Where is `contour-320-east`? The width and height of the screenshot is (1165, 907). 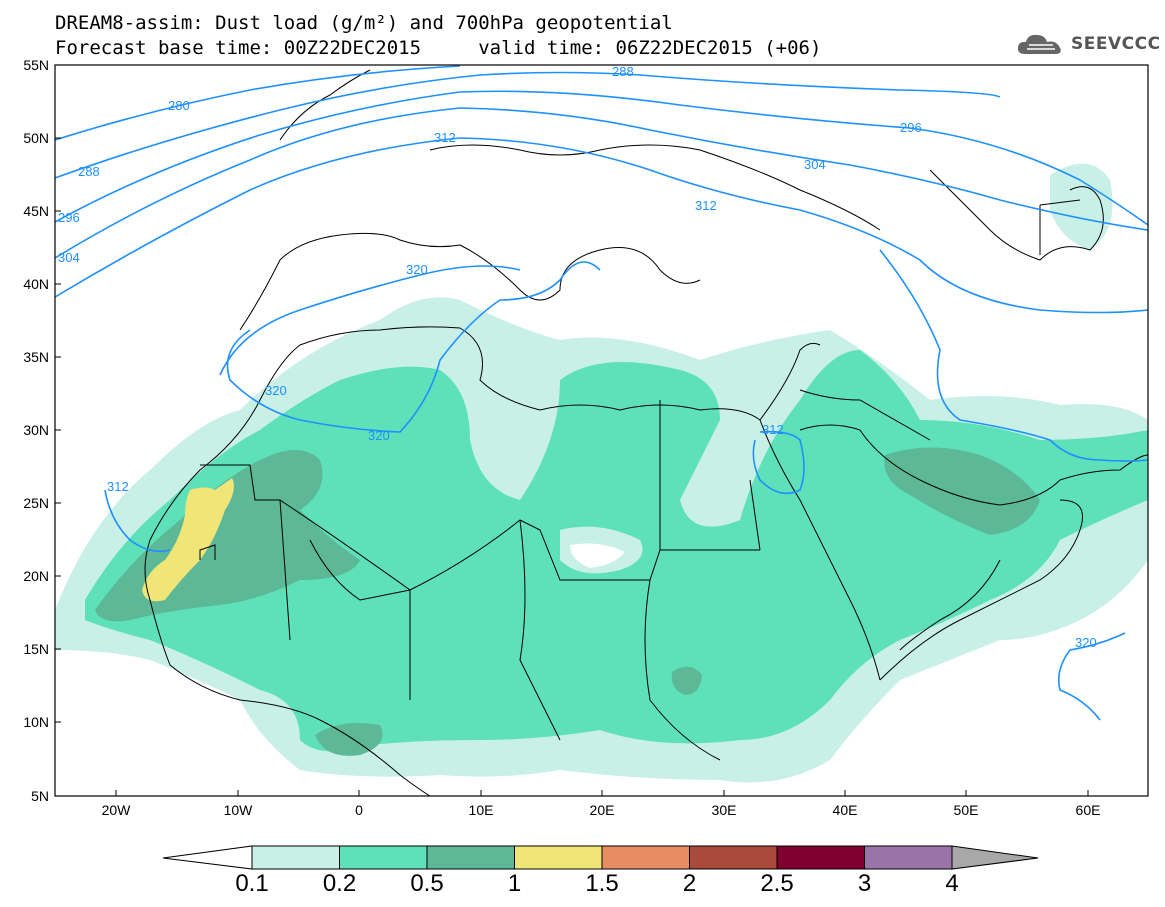
contour-320-east is located at coordinates (1091, 676).